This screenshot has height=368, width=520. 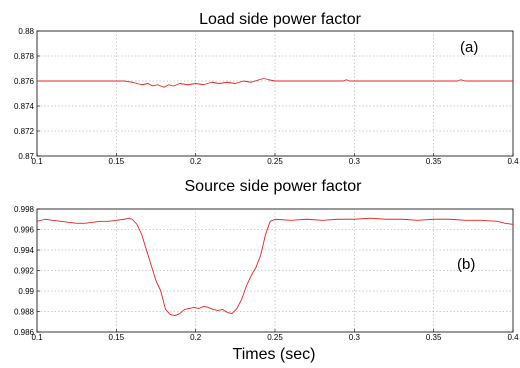 What do you see at coordinates (24, 56) in the screenshot?
I see `y-tick-label: 0.878` at bounding box center [24, 56].